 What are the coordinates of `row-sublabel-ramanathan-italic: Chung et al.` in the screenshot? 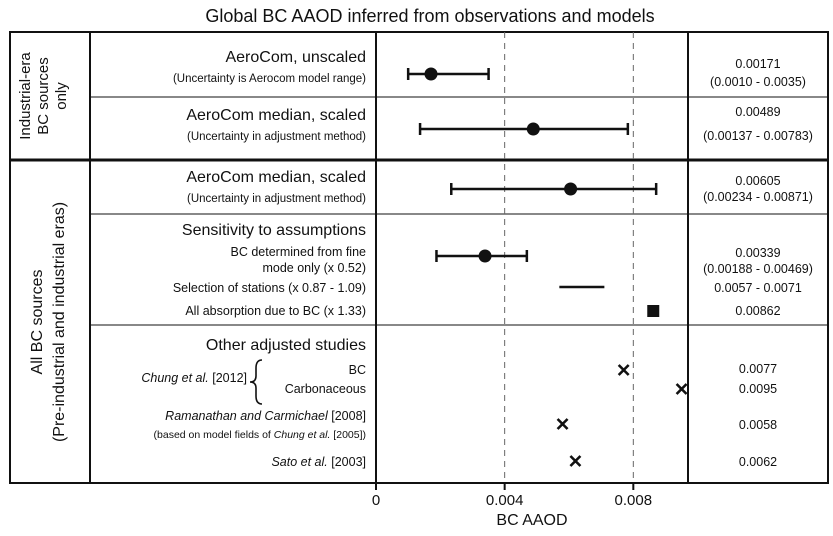 It's located at (302, 435).